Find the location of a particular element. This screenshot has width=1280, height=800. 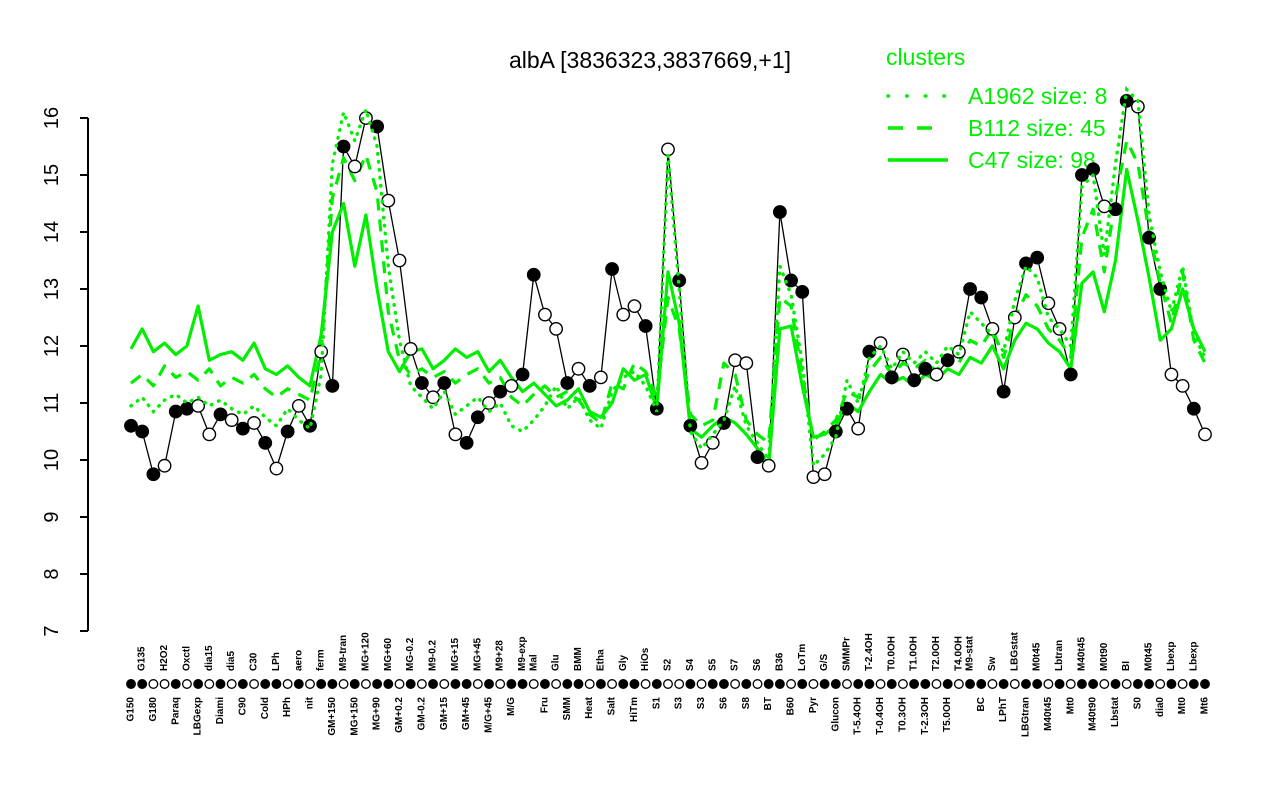

condition-label: MG-0.2 is located at coordinates (410, 654).